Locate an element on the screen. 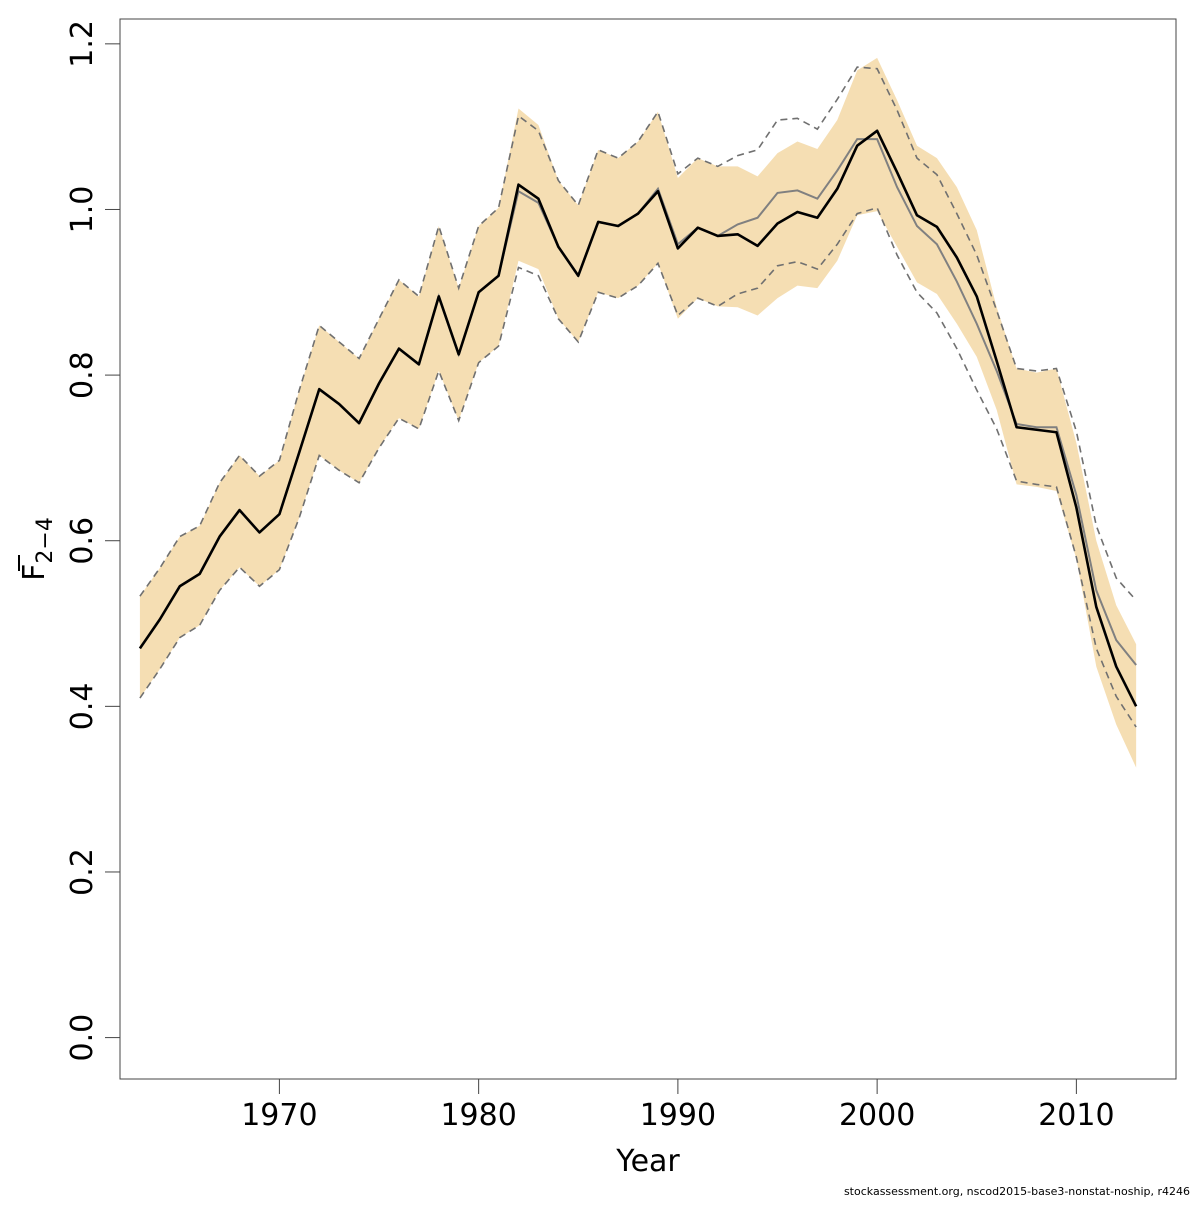 The width and height of the screenshot is (1200, 1205). y-tick-label-0.2: 0.2 is located at coordinates (82, 872).